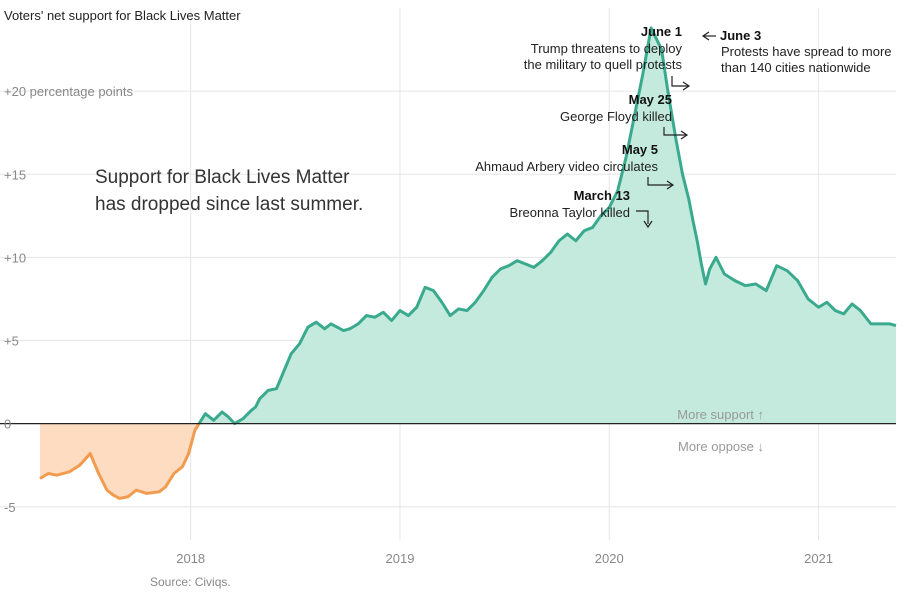 This screenshot has width=920, height=596. I want to click on annotation-date: June 1, so click(661, 31).